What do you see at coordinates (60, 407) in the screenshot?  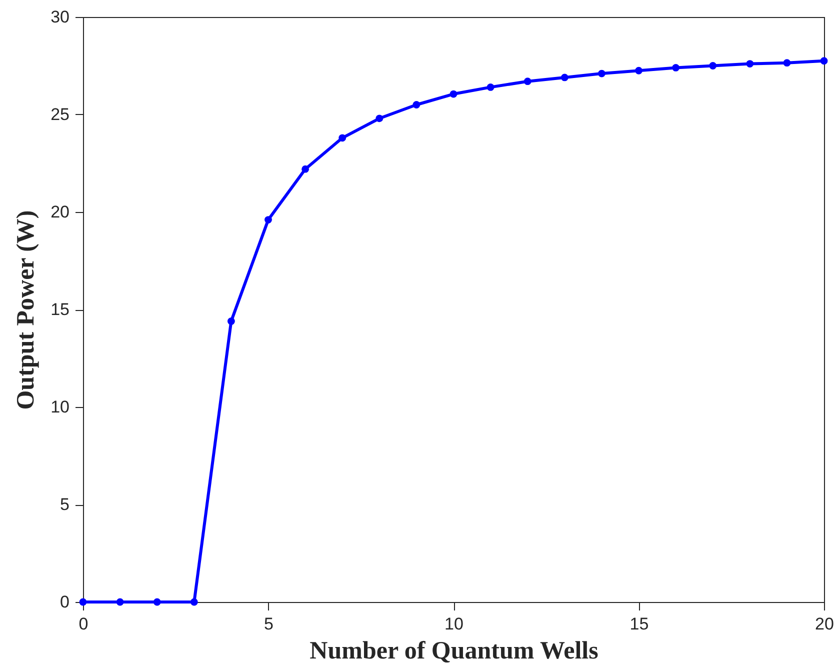 I see `y-tick-label: 10` at bounding box center [60, 407].